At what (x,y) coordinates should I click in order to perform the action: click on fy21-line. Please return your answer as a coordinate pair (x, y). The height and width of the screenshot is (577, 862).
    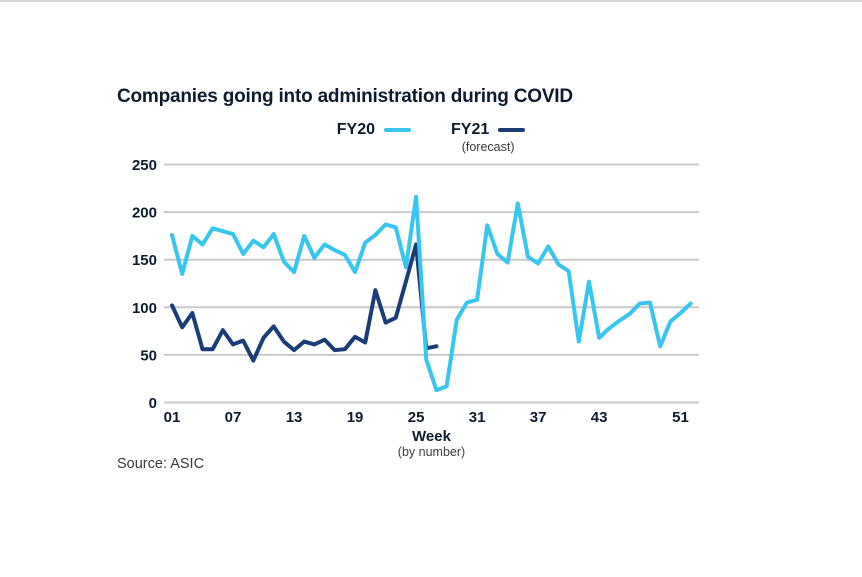
    Looking at the image, I should click on (304, 302).